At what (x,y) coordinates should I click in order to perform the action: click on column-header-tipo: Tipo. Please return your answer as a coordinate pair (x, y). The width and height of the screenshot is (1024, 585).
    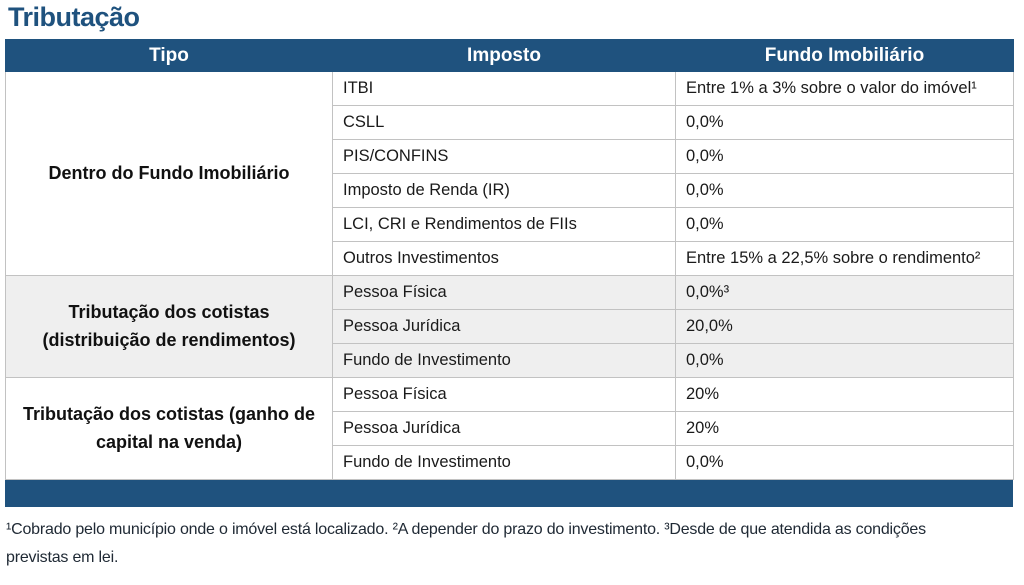
    Looking at the image, I should click on (169, 55).